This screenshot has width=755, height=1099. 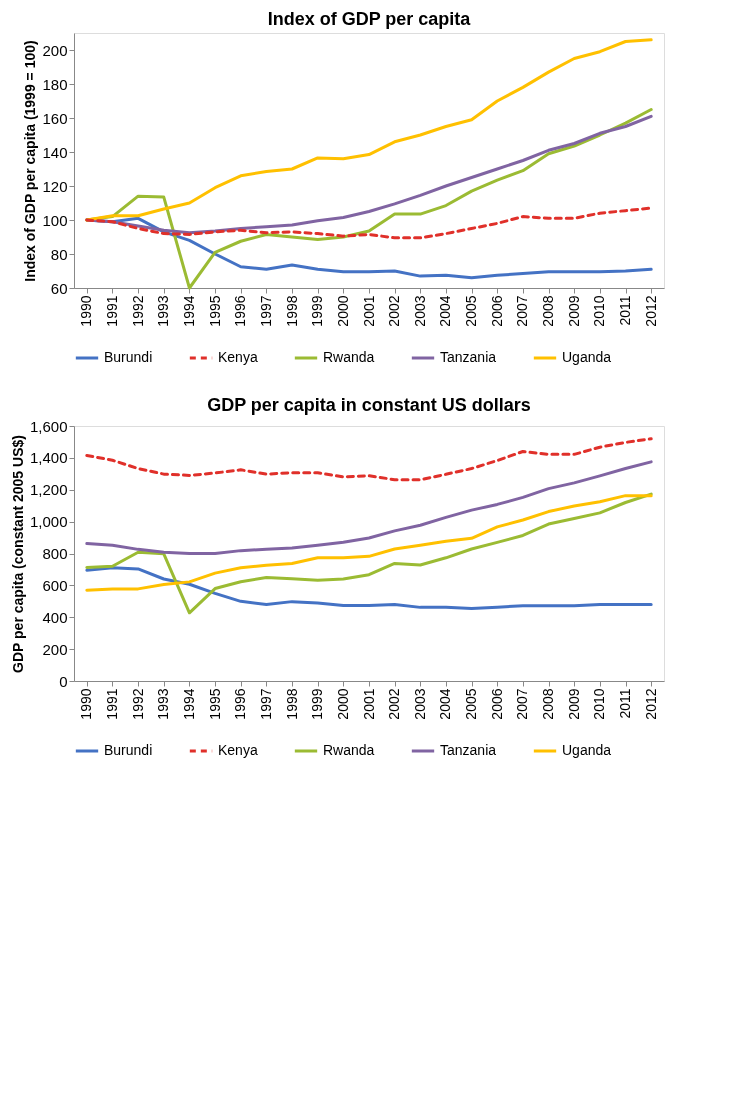 I want to click on y-tick-label: 140, so click(x=55, y=152).